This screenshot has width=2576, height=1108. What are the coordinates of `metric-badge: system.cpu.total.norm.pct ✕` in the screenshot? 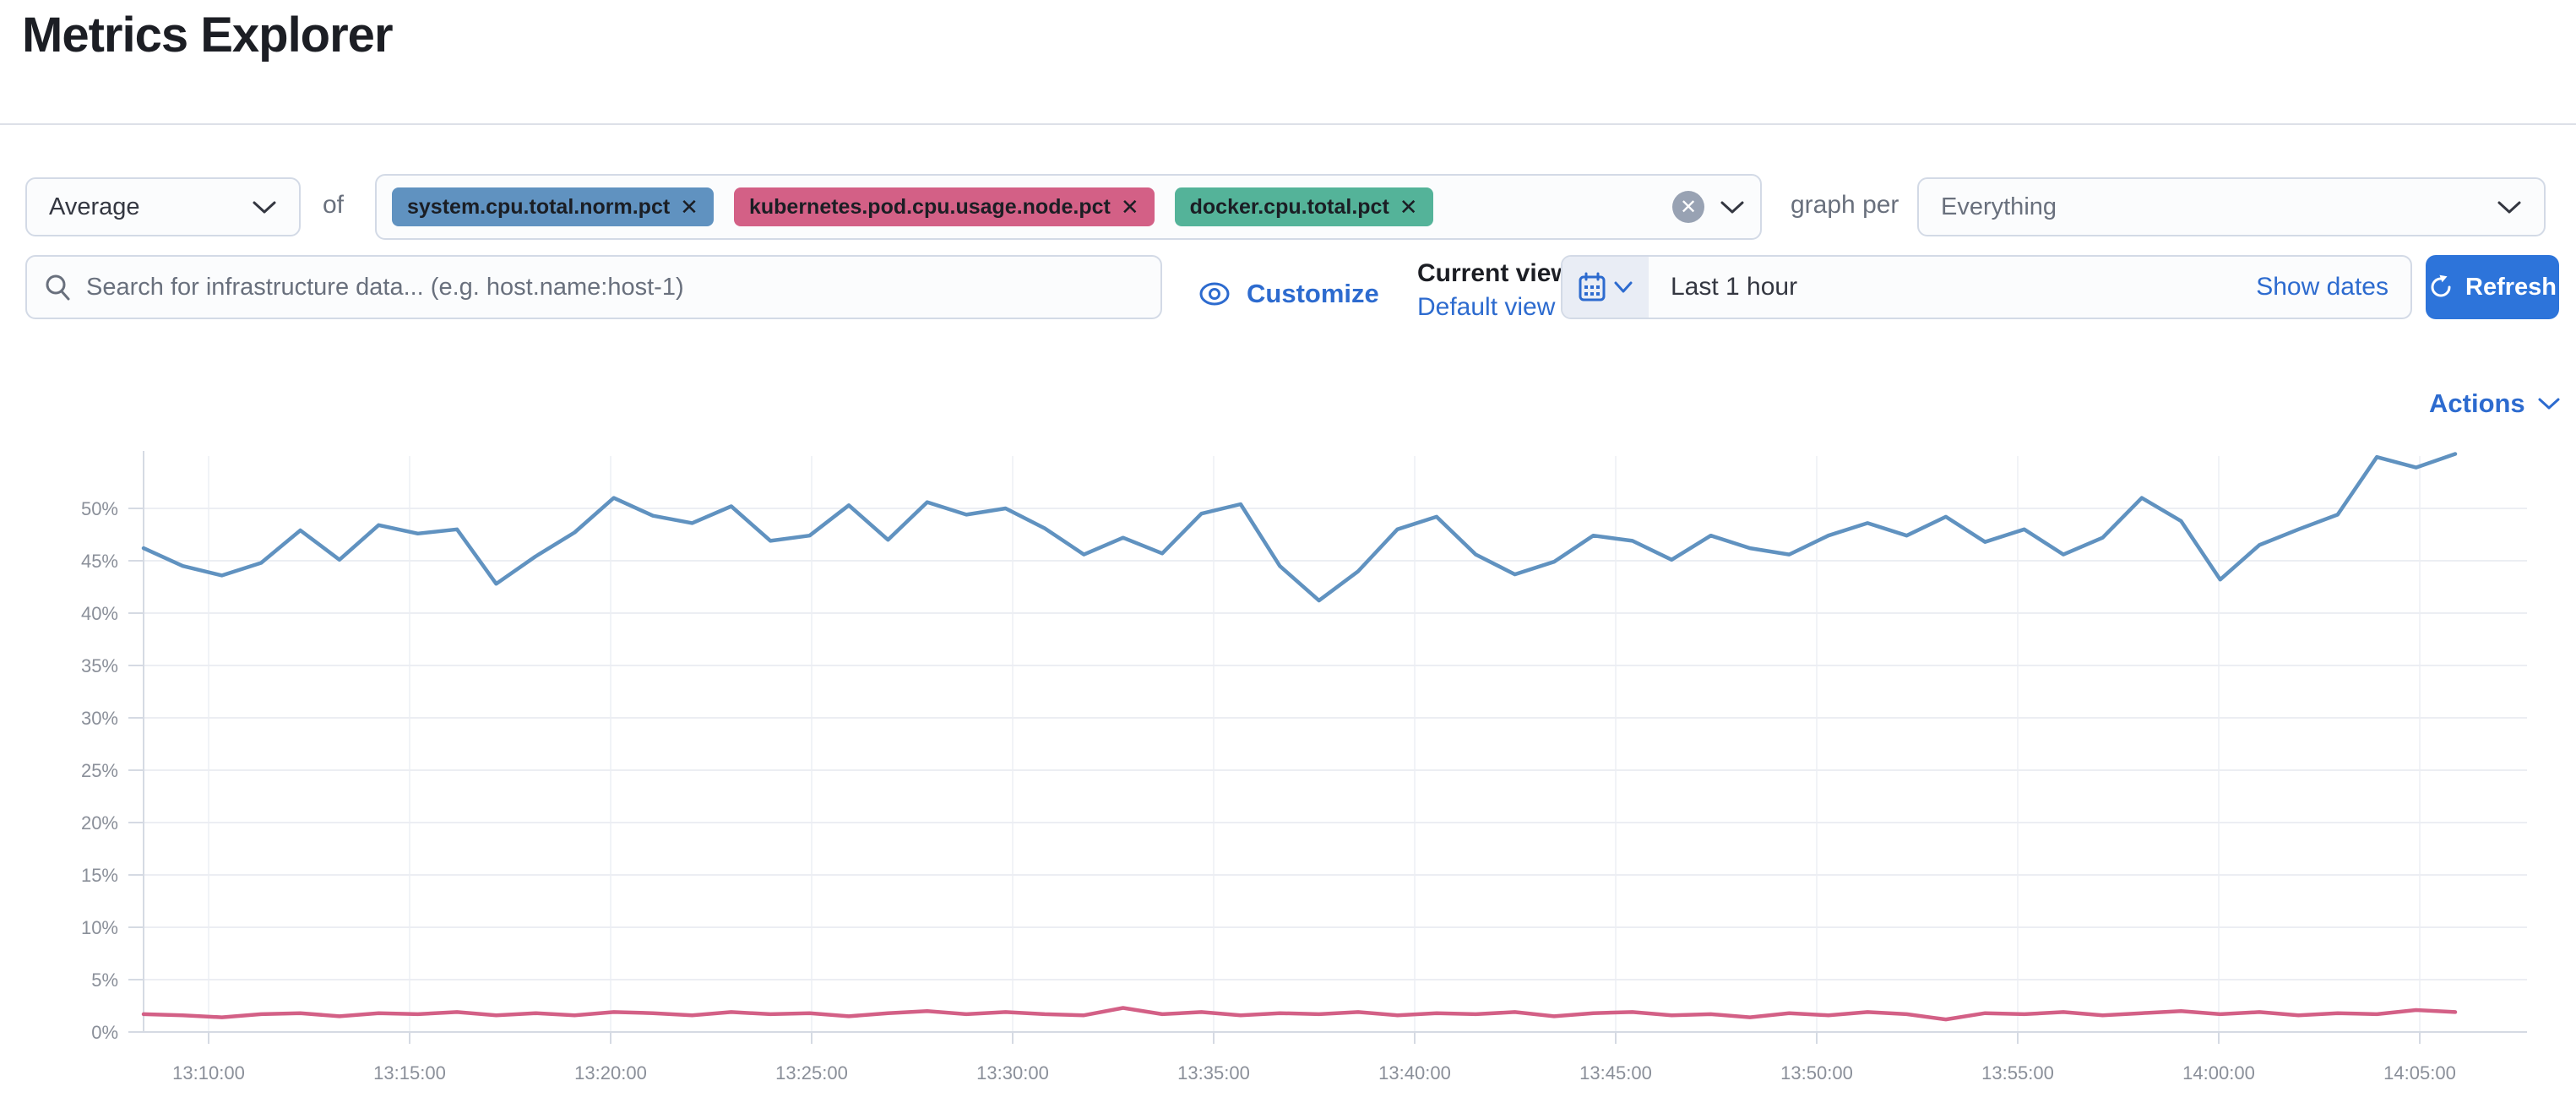 It's located at (553, 206).